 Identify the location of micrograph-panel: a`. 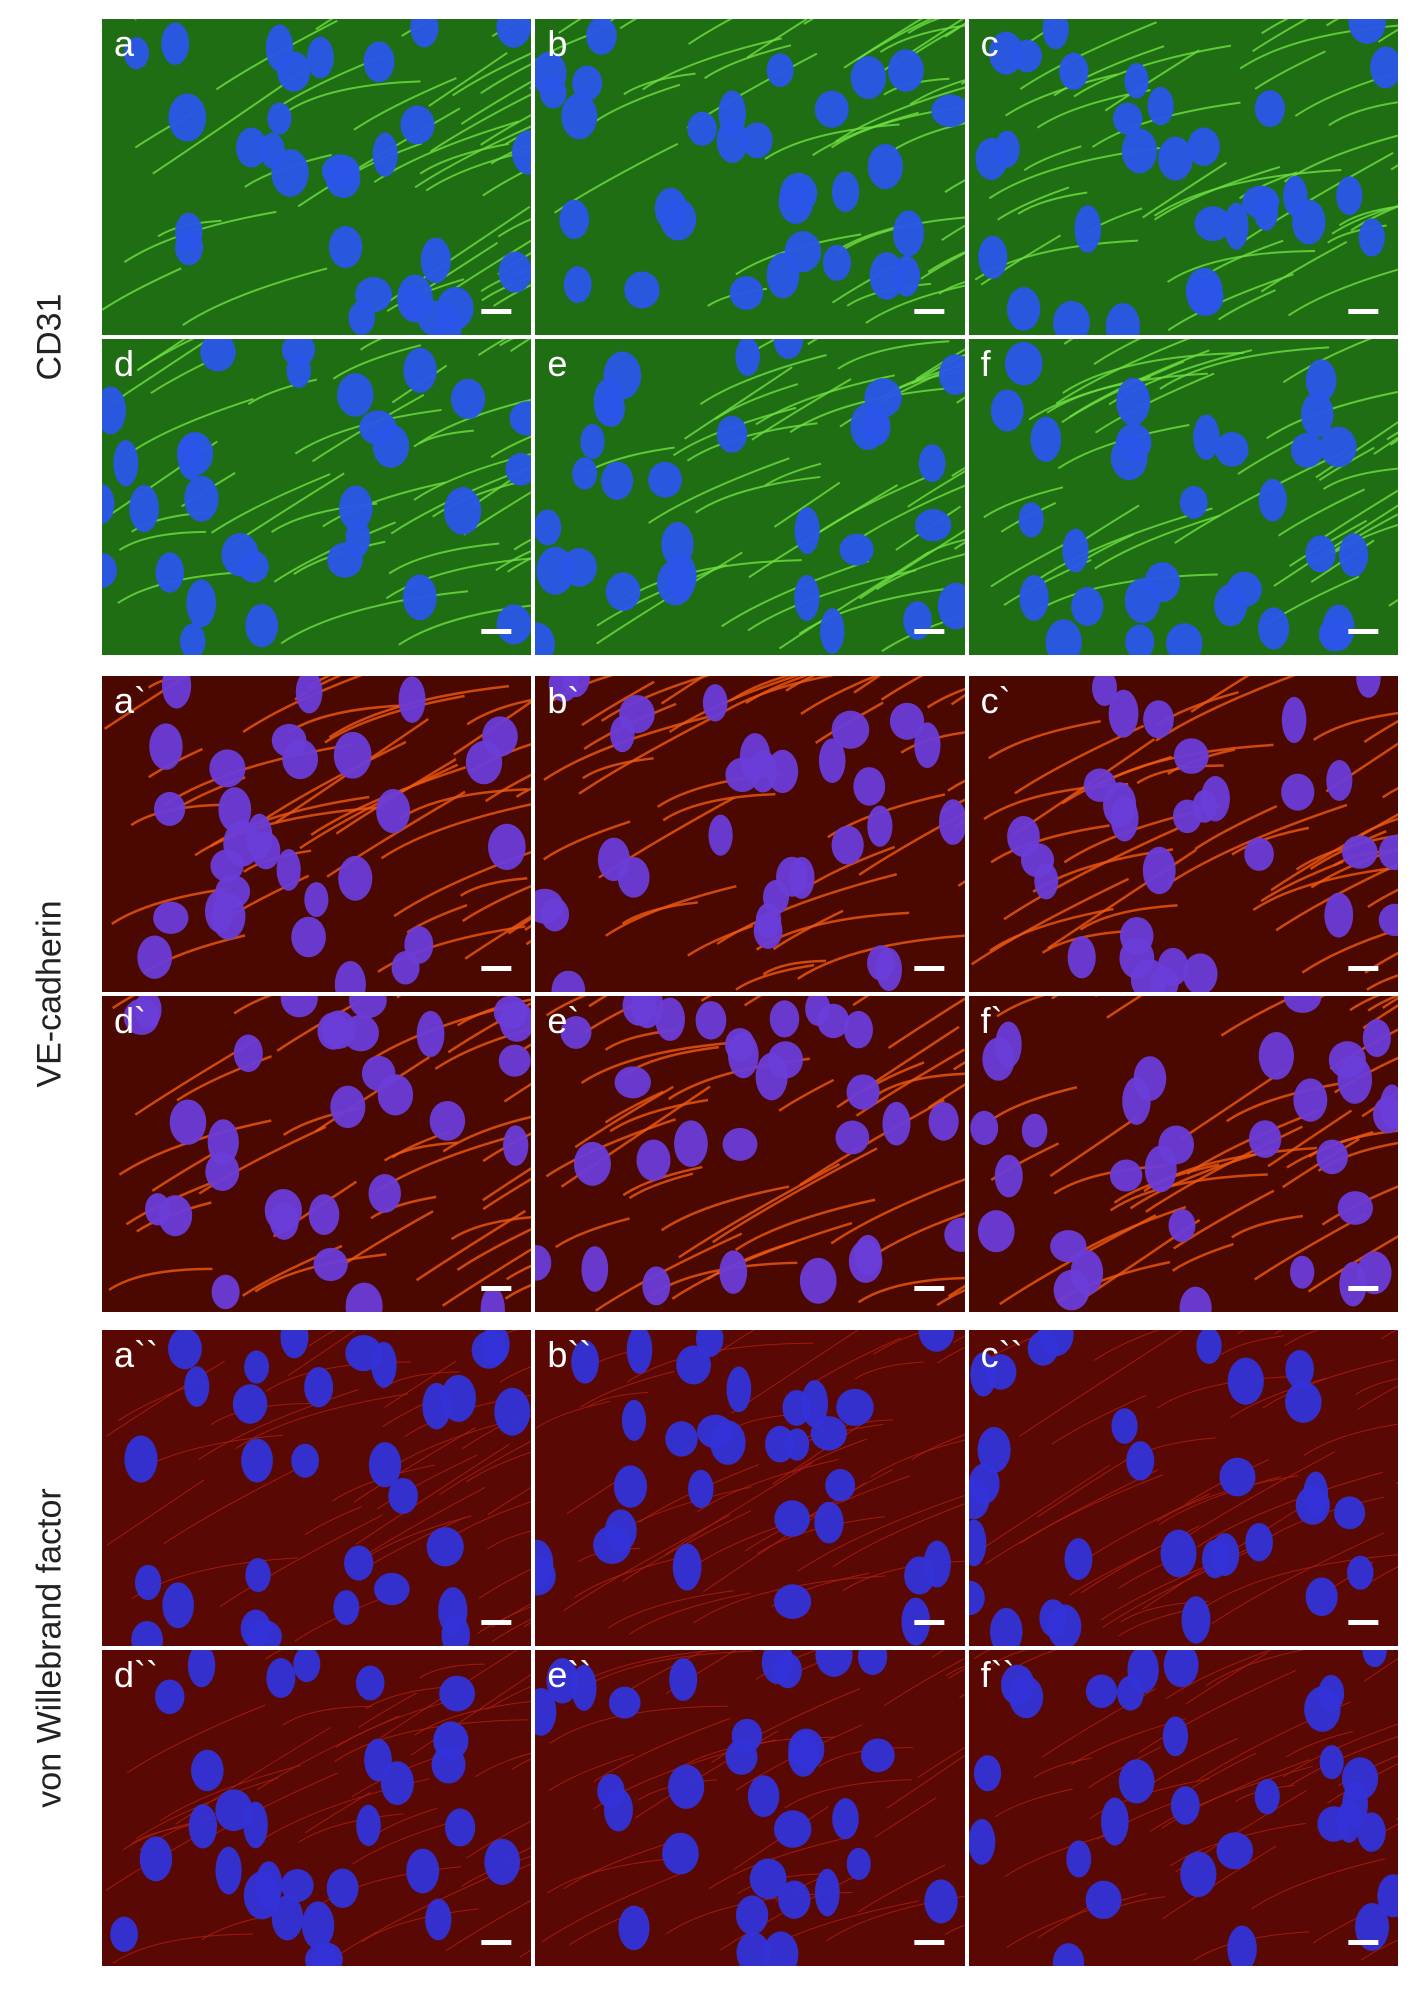
(317, 834).